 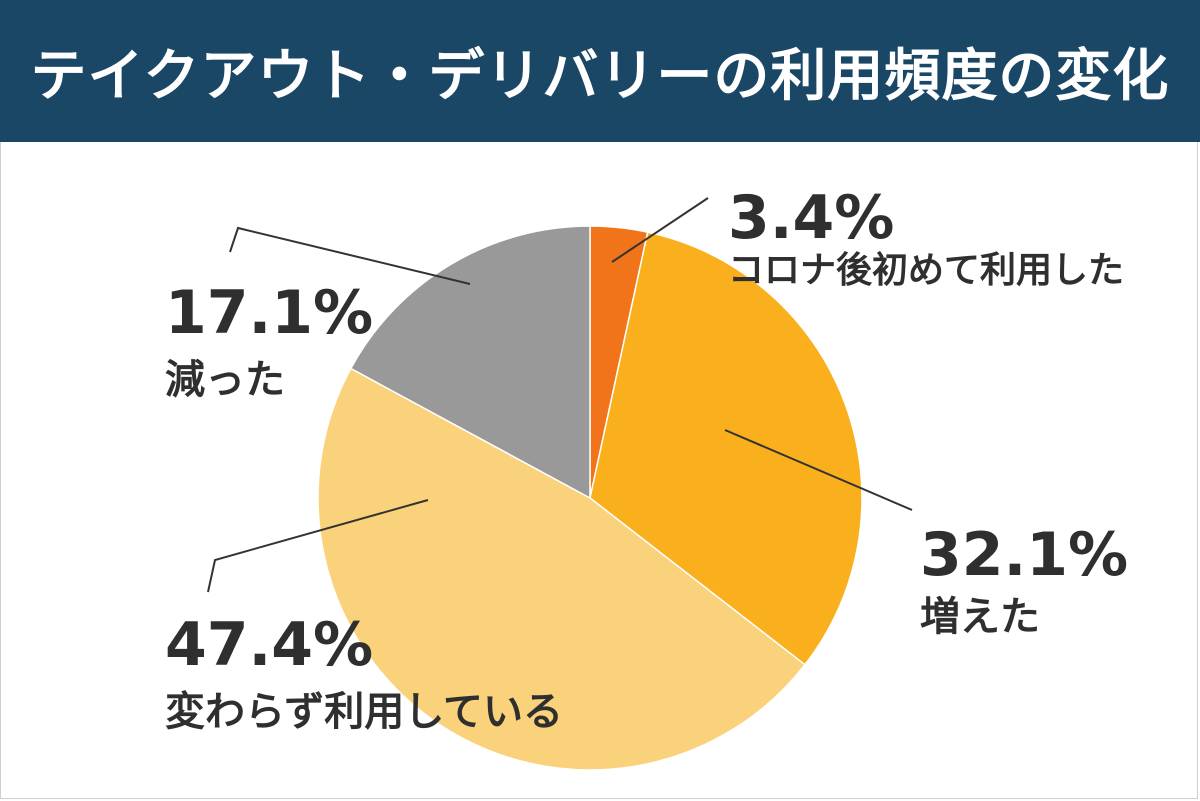 I want to click on slice-increased, so click(x=726, y=448).